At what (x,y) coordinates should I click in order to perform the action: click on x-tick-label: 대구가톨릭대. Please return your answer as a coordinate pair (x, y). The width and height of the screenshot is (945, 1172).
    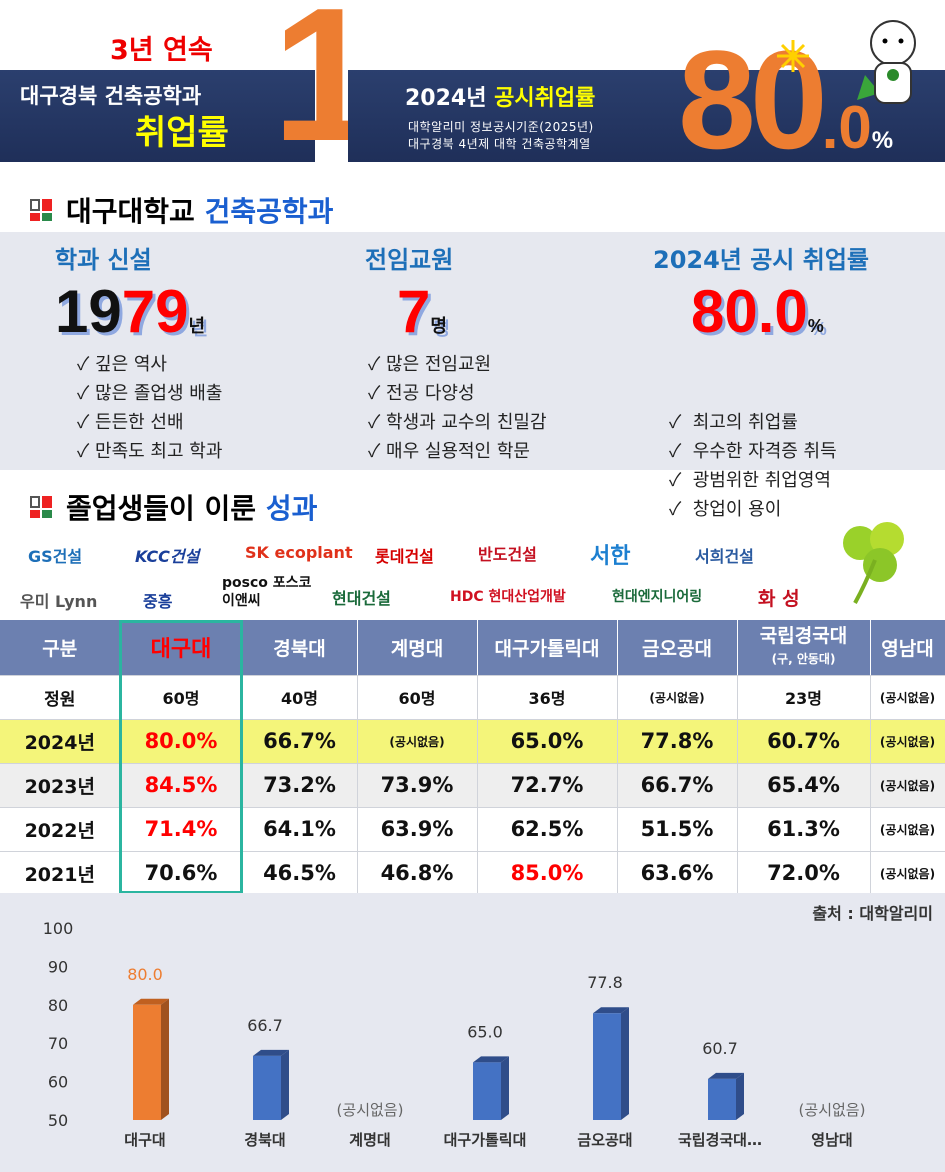
    Looking at the image, I should click on (485, 1140).